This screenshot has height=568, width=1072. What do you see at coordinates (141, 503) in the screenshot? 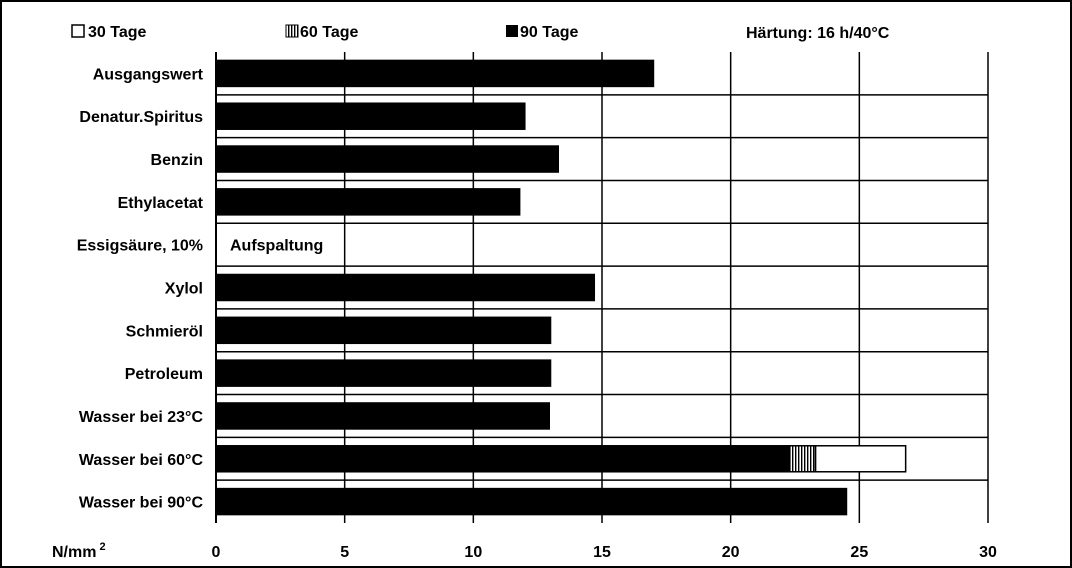
I see `category-label-wasser-bei-90-c: Wasser bei 90°C` at bounding box center [141, 503].